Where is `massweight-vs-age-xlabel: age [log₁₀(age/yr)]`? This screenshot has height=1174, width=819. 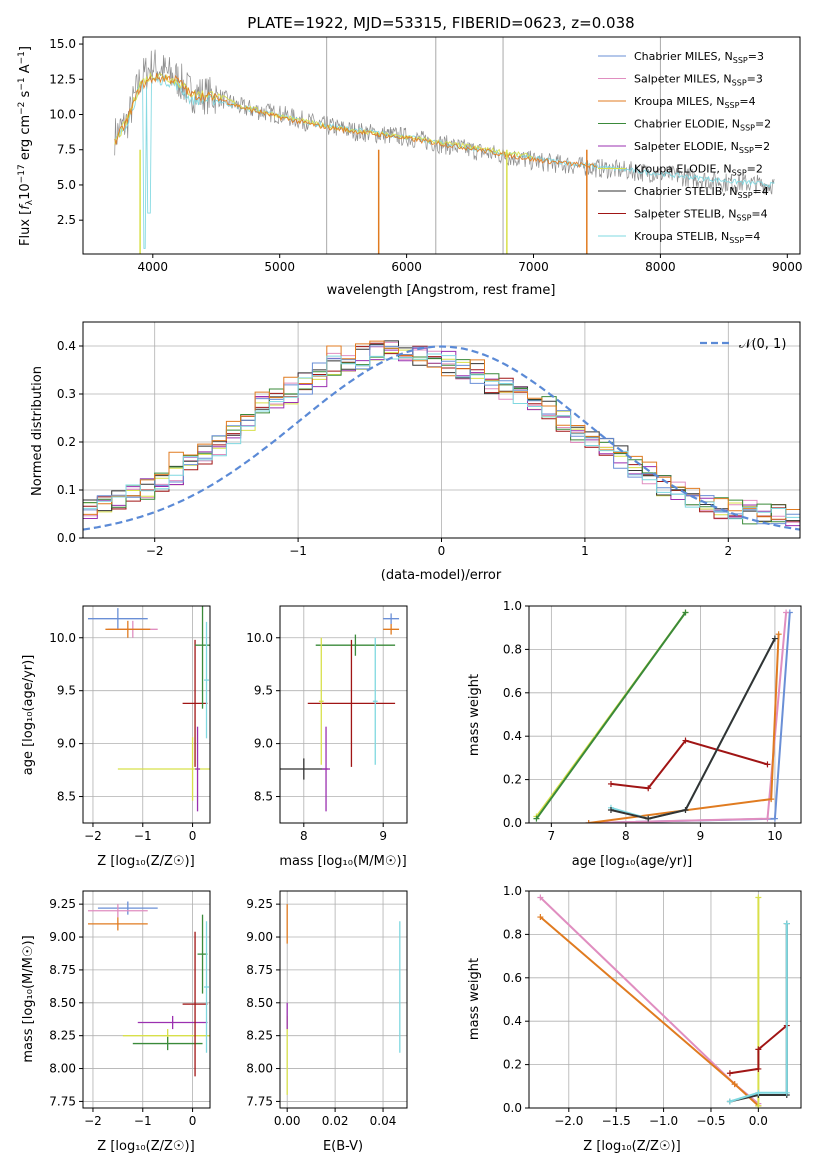 massweight-vs-age-xlabel: age [log₁₀(age/yr)] is located at coordinates (632, 861).